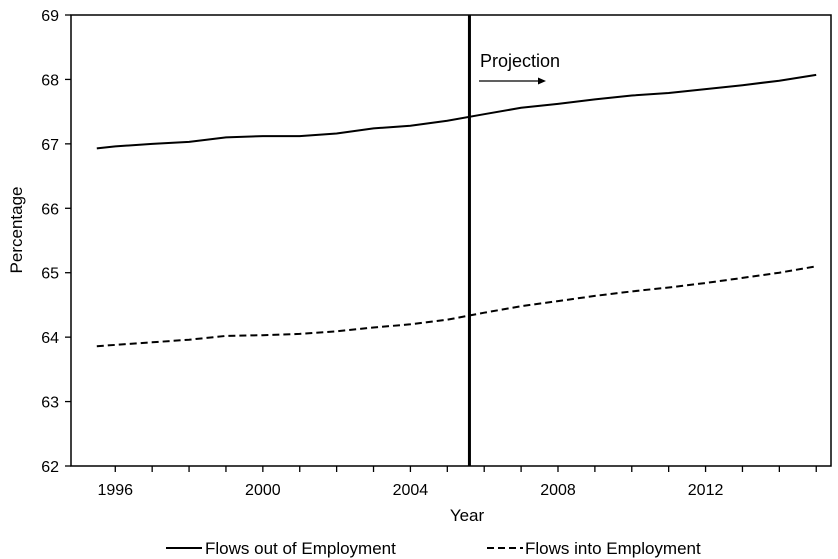  I want to click on y-tick-label: 67, so click(50, 145).